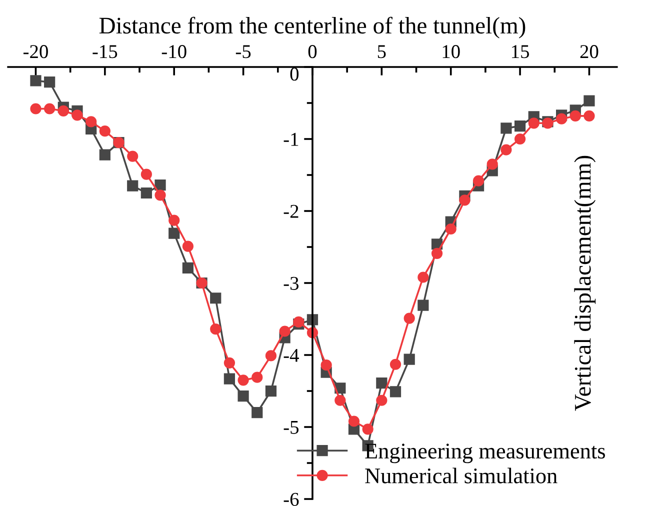  I want to click on x-tick-label: -10, so click(174, 51).